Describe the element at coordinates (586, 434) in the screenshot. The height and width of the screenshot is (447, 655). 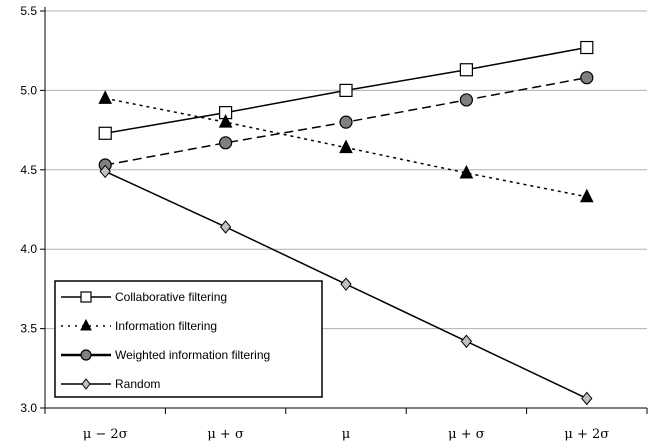
I see `x-tick-label: μ + 2σ` at that location.